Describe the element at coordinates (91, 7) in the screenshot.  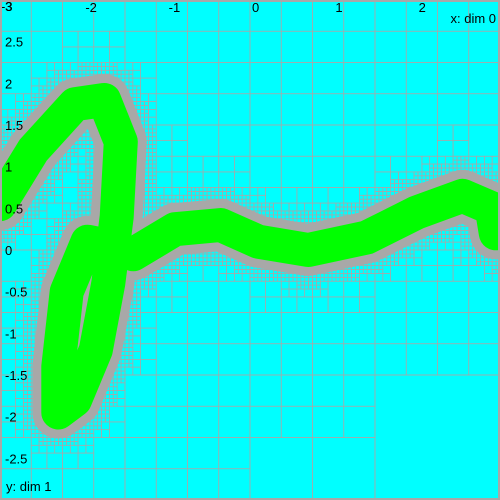
I see `x-tick-label: -2` at that location.